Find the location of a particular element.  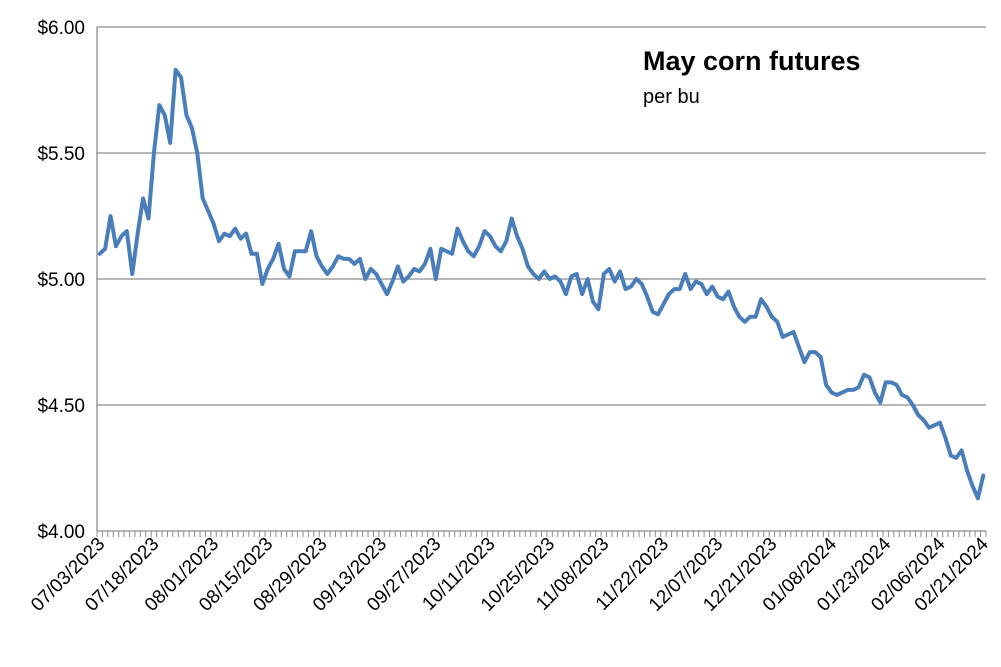

y-tick-label: $5.00 is located at coordinates (61, 280).